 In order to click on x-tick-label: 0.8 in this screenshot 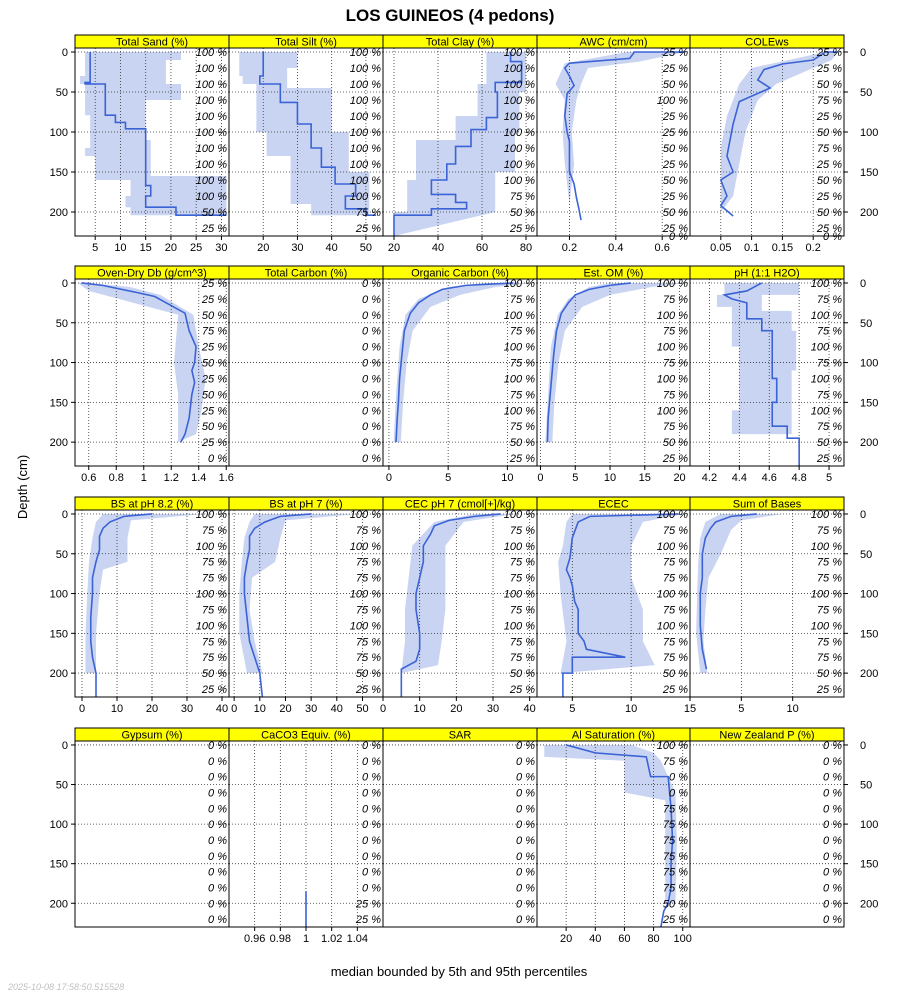, I will do `click(116, 478)`.